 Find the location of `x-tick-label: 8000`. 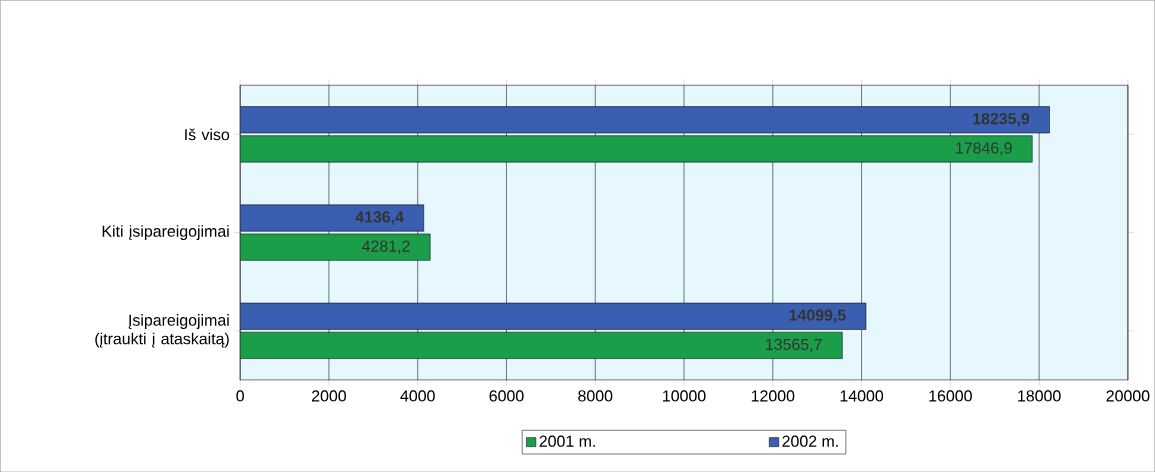

x-tick-label: 8000 is located at coordinates (595, 396).